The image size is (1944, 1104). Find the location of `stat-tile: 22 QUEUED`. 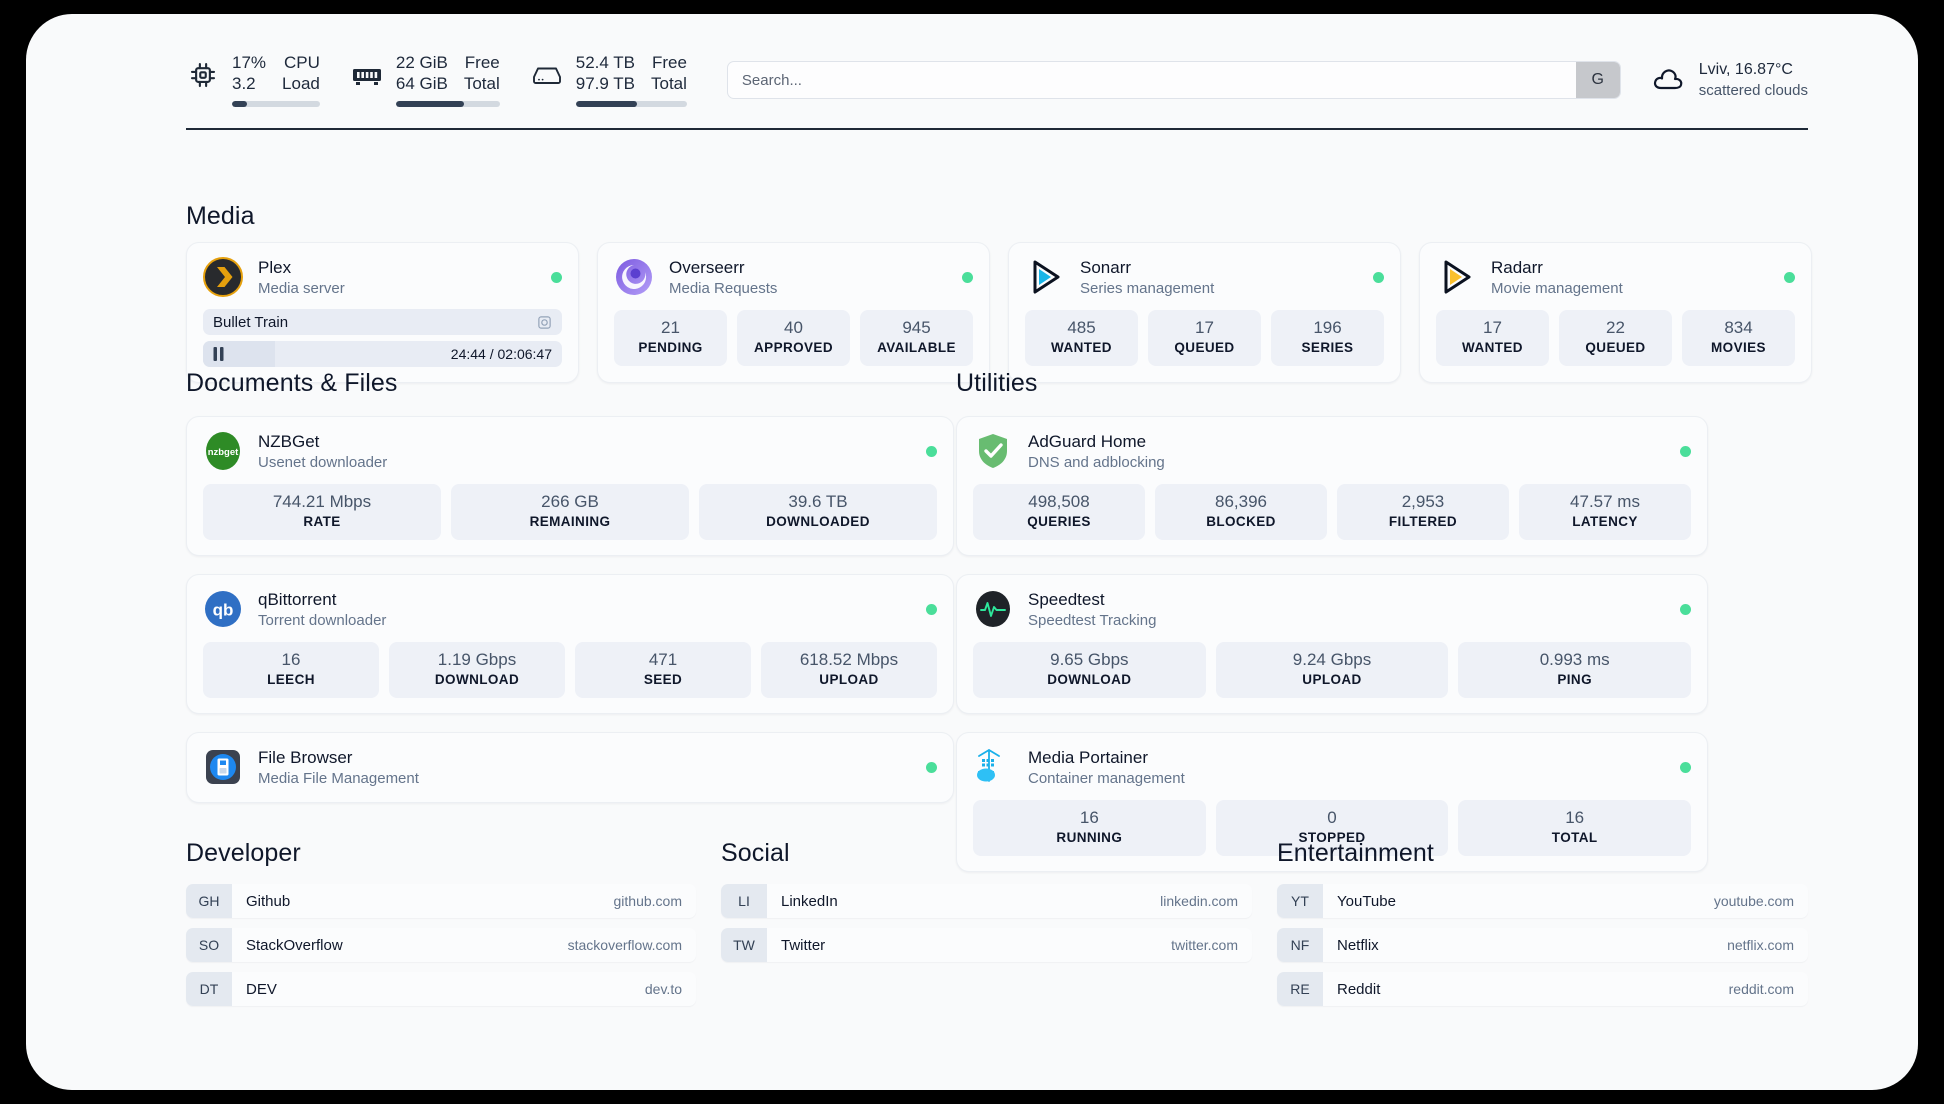

stat-tile: 22 QUEUED is located at coordinates (1615, 338).